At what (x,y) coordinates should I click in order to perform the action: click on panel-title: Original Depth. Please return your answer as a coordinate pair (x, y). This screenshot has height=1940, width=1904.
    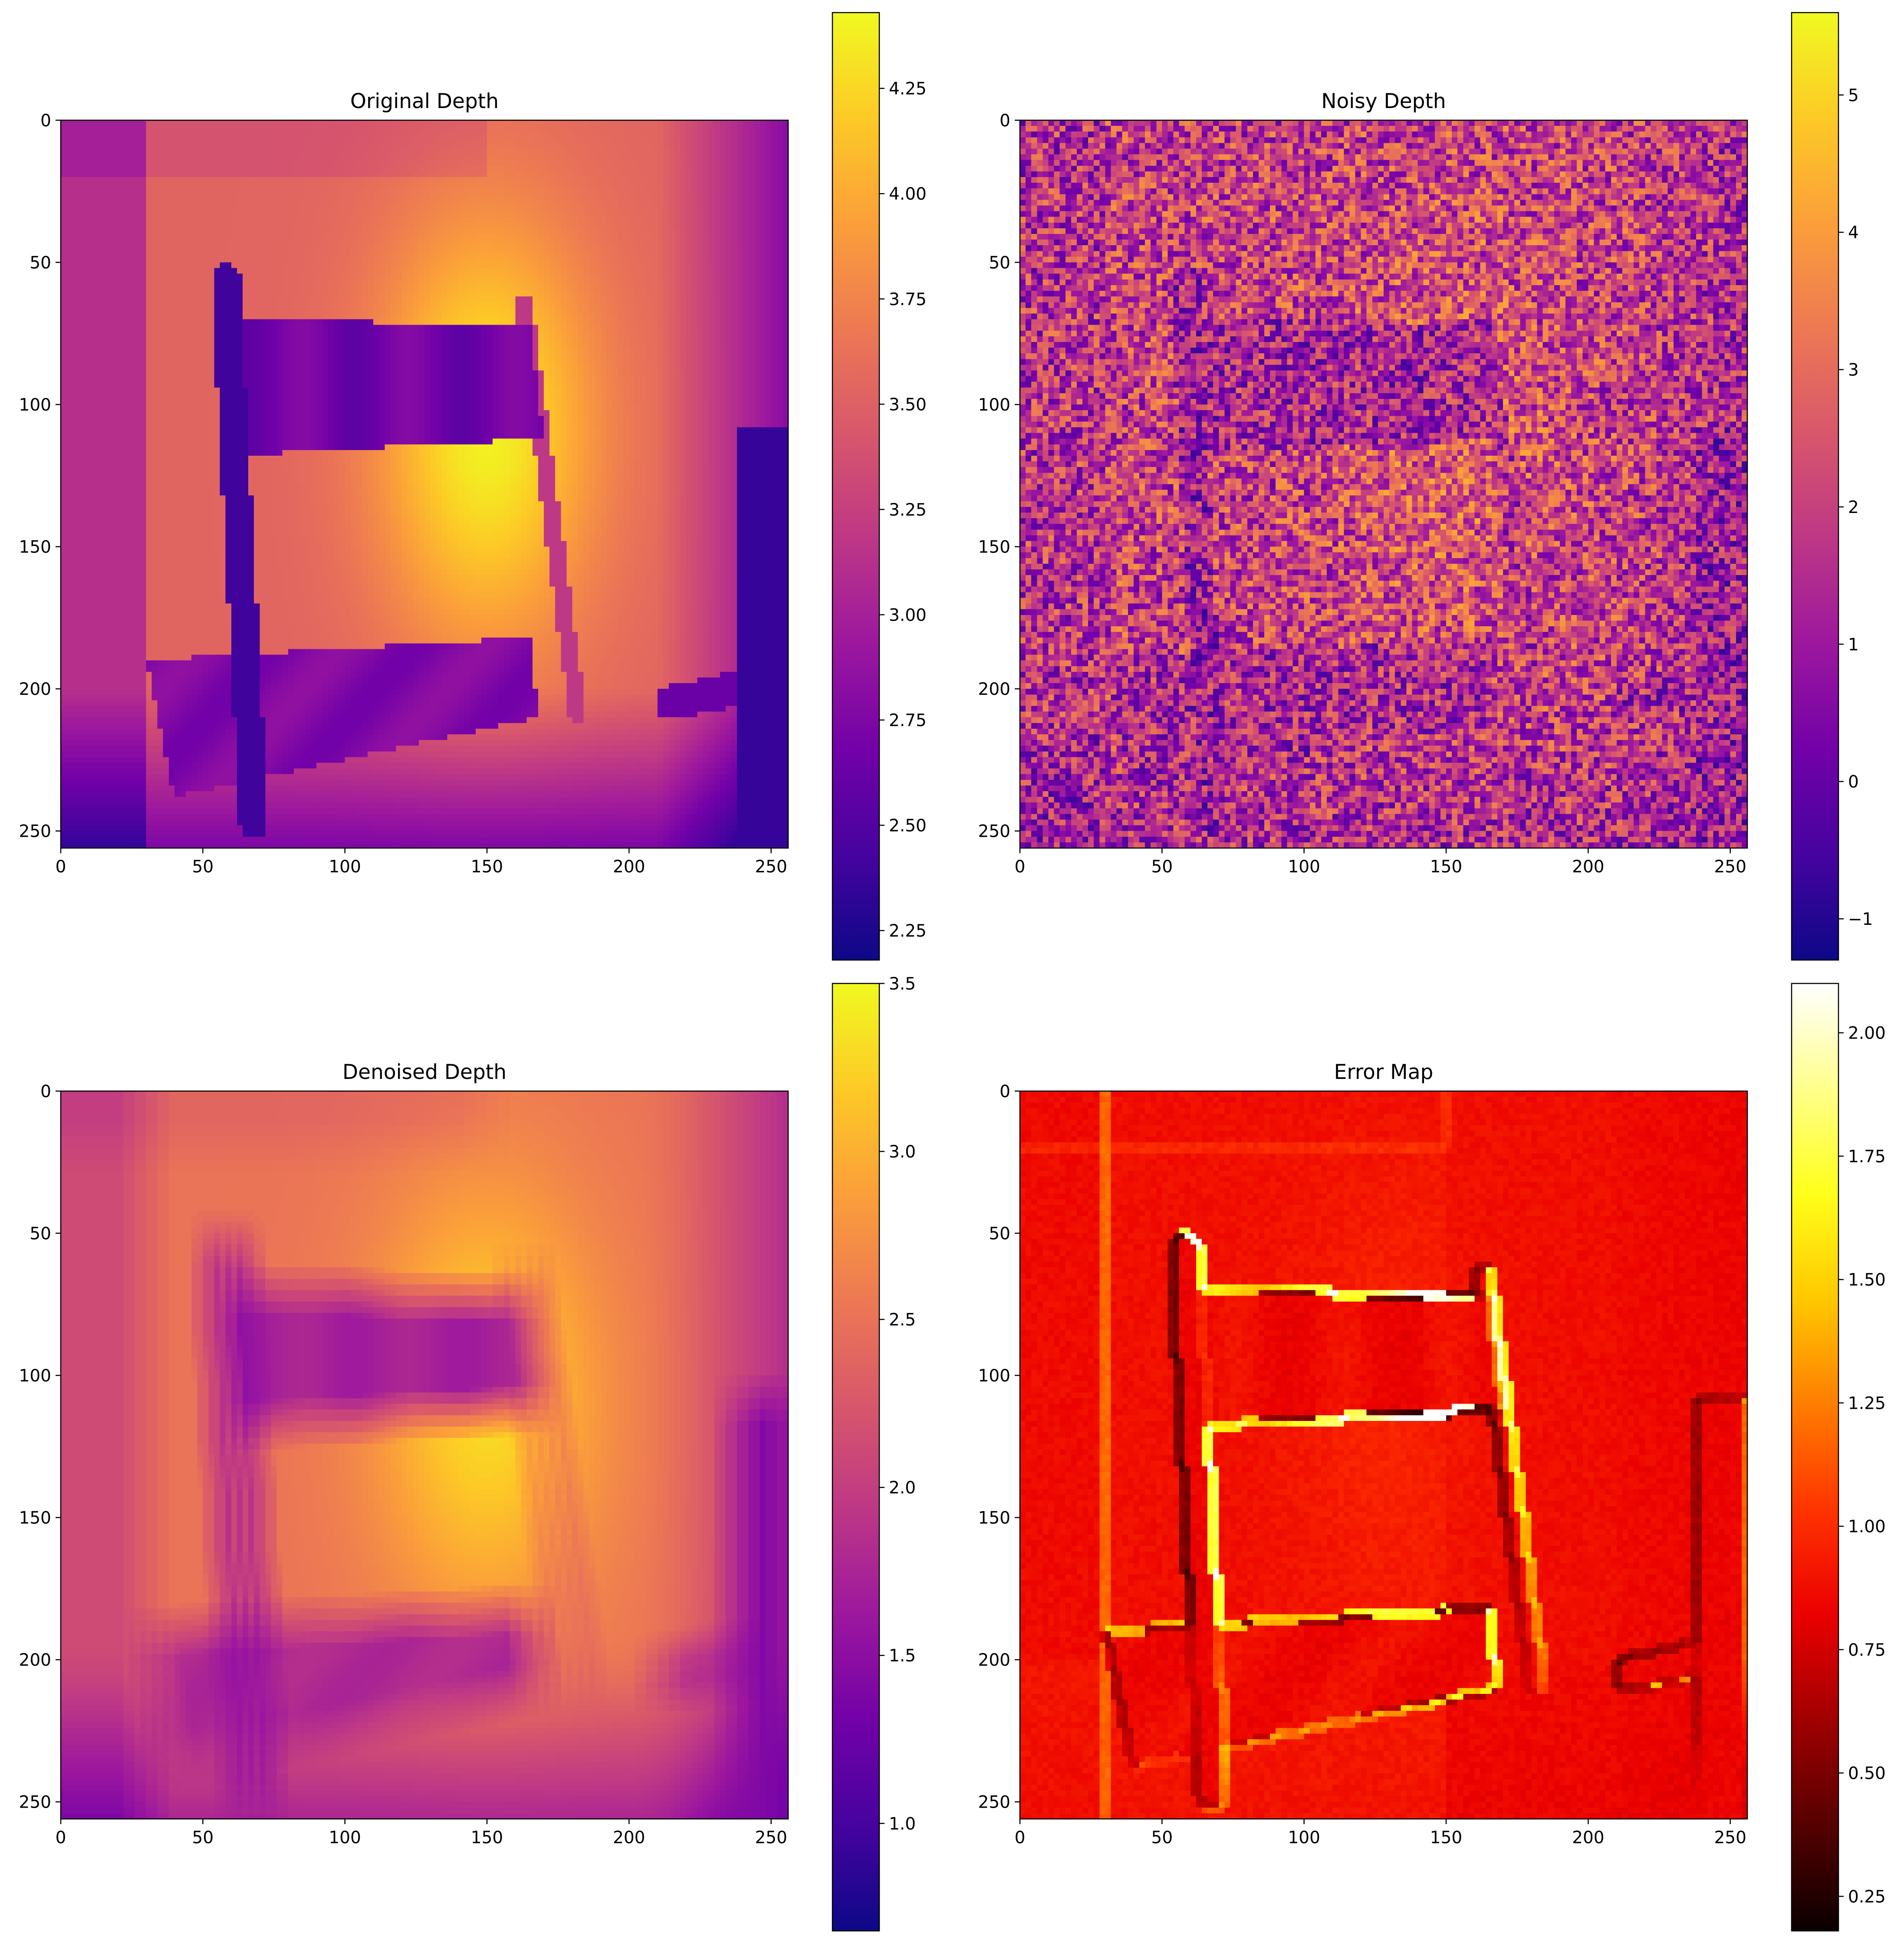
    Looking at the image, I should click on (424, 101).